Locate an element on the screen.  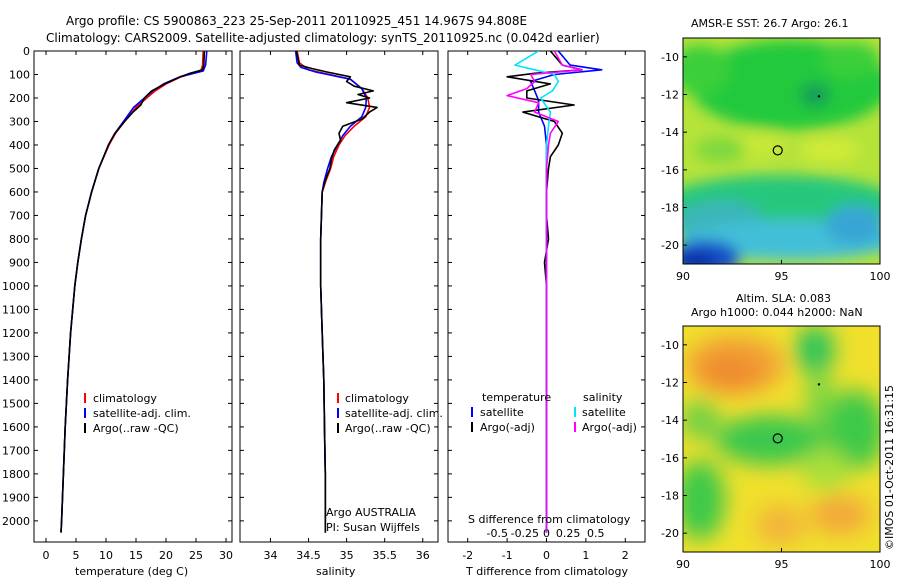
y-tick-label: 800 is located at coordinates (19, 239).